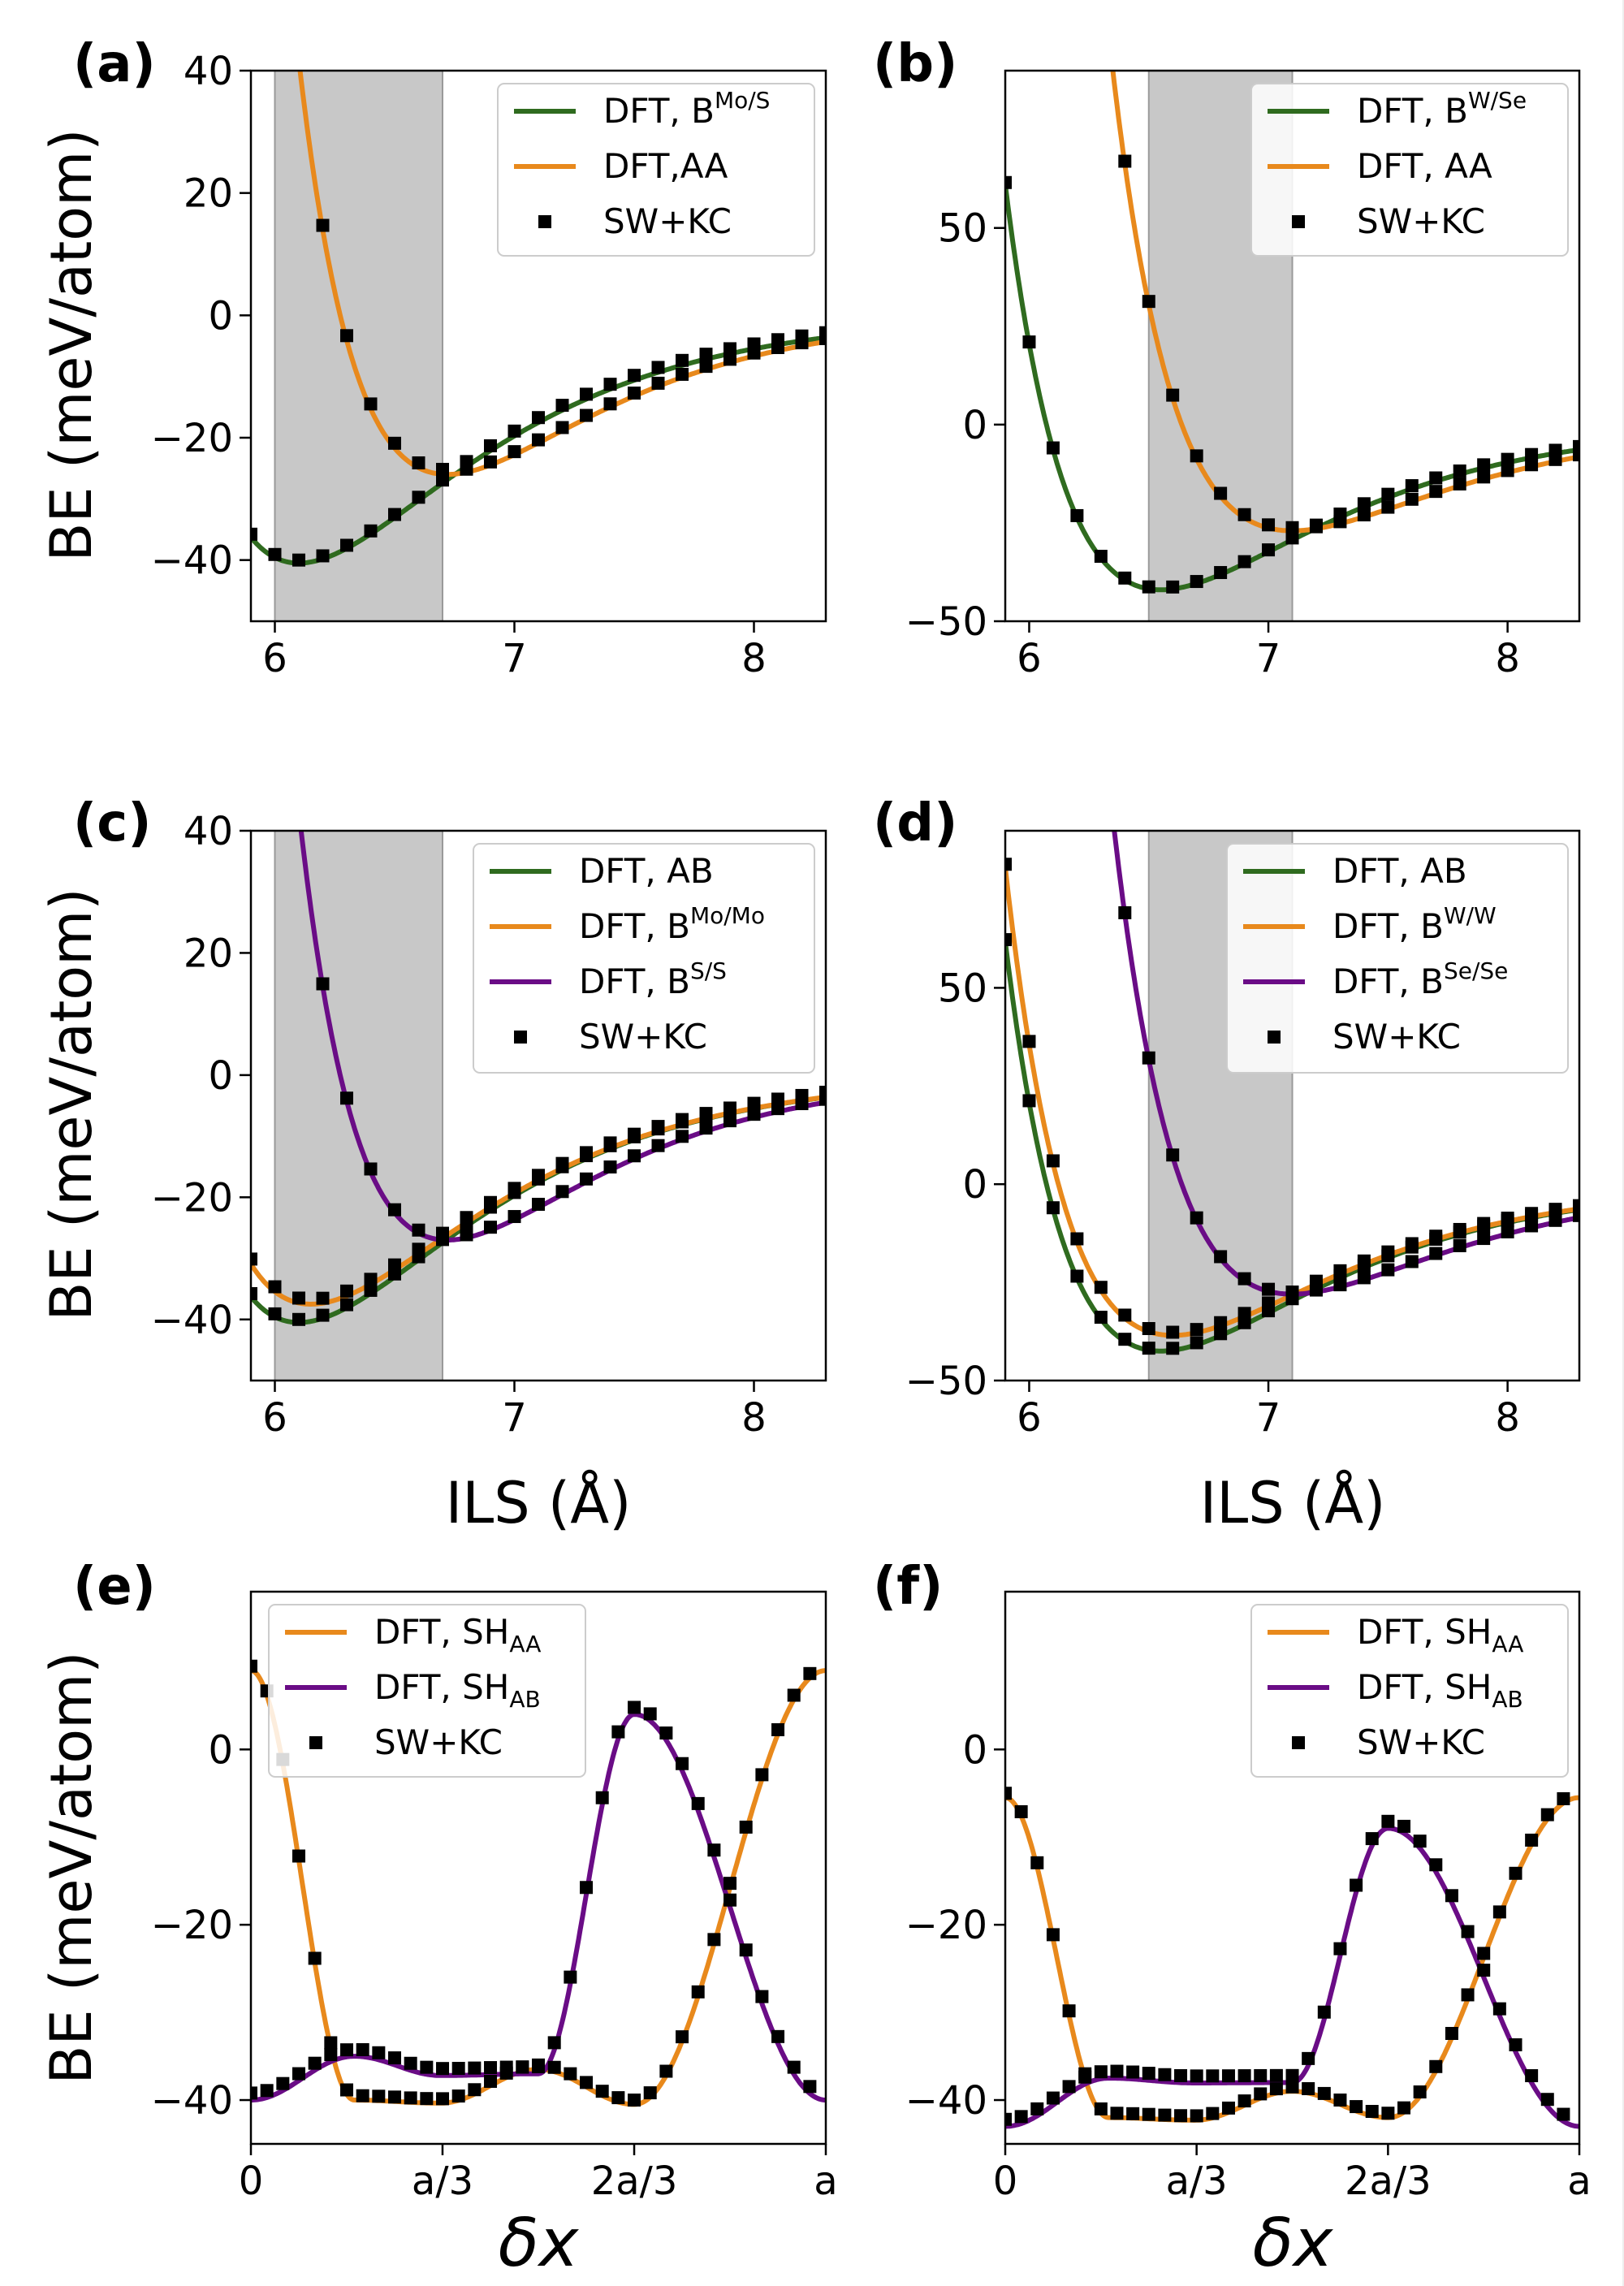 Image resolution: width=1624 pixels, height=2286 pixels. Describe the element at coordinates (1274, 1037) in the screenshot. I see `legend-marker` at that location.